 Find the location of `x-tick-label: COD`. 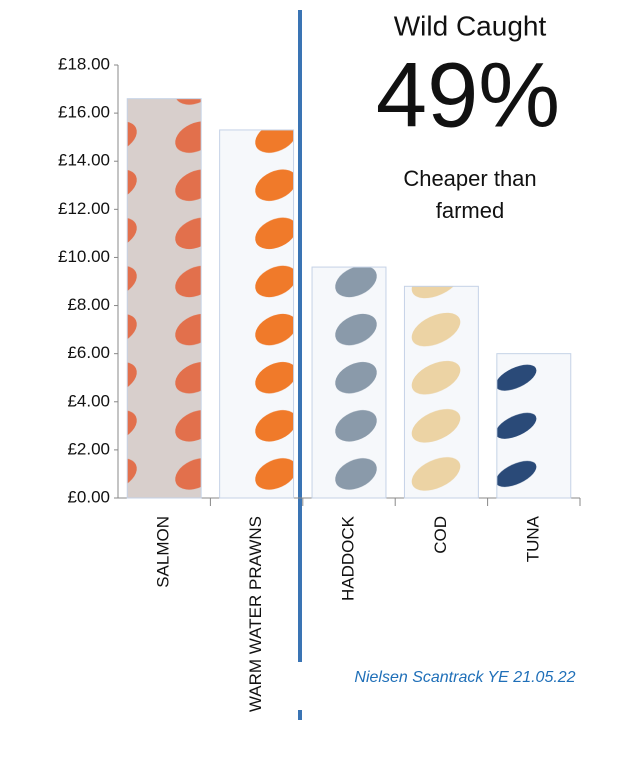

x-tick-label: COD is located at coordinates (440, 535).